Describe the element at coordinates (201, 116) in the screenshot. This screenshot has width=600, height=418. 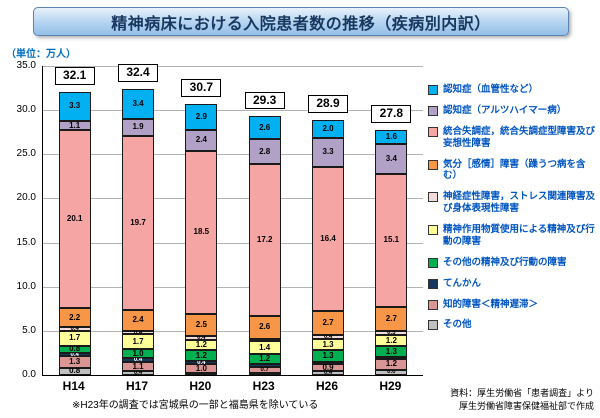
I see `bar-segment-label: 2.9` at that location.